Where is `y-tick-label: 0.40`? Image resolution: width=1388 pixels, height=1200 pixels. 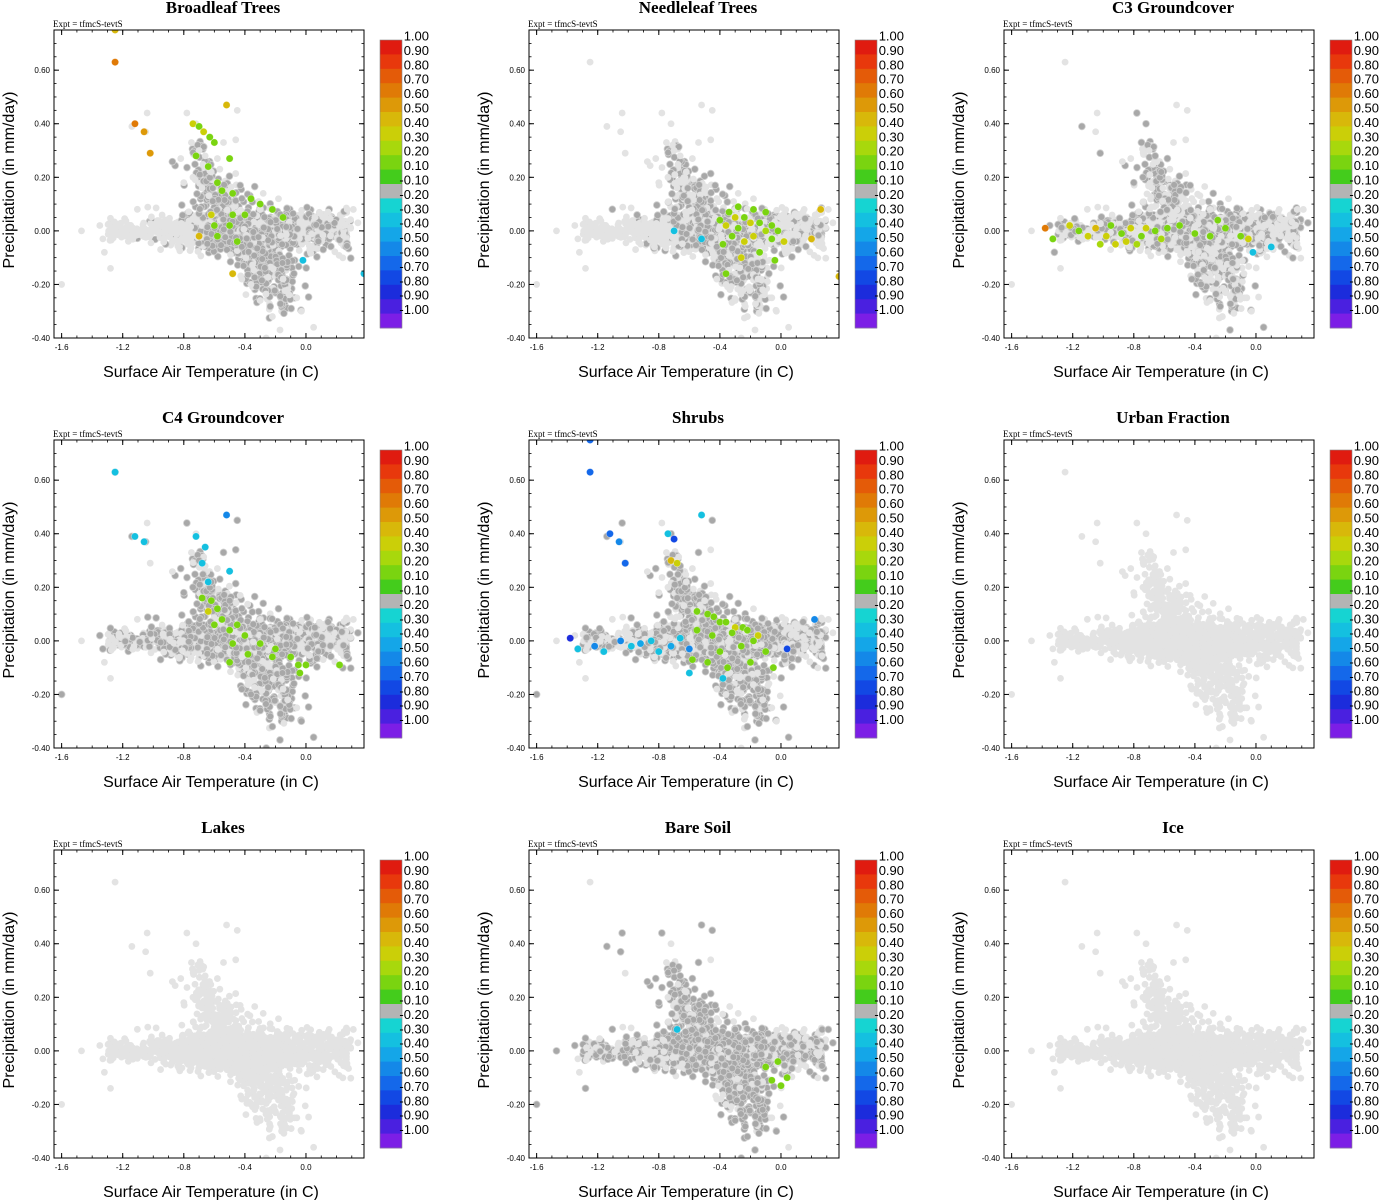
y-tick-label: 0.40 is located at coordinates (517, 124).